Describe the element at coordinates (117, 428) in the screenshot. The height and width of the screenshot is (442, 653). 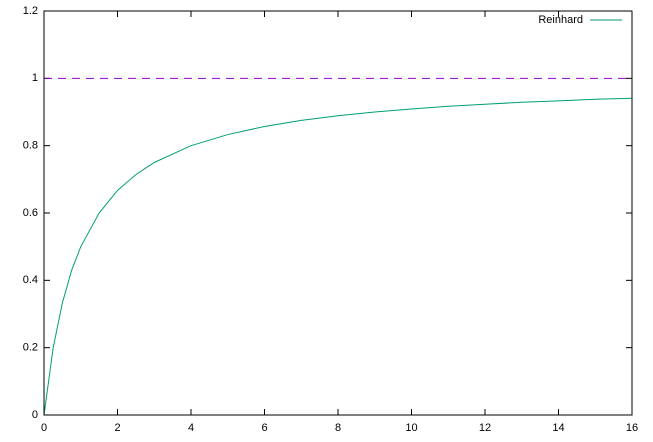
I see `x-tick-label: 2` at that location.